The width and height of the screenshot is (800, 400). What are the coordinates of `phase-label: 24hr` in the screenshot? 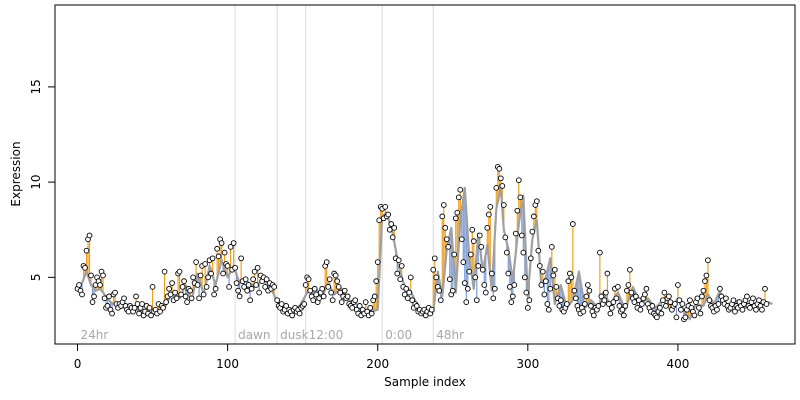 It's located at (95, 335).